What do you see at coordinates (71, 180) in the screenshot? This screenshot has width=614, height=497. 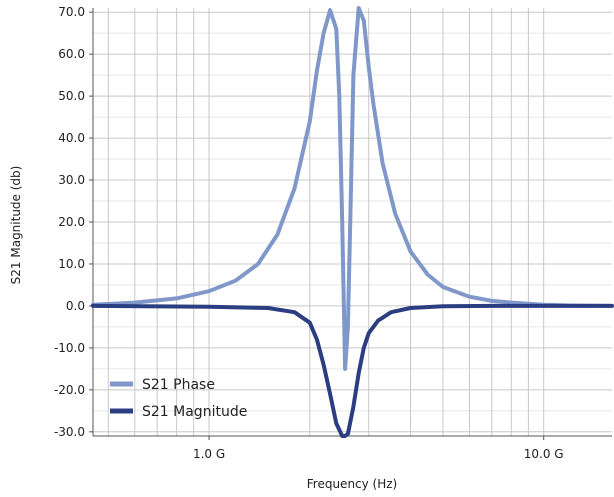 I see `y-tick-label: 30.0` at bounding box center [71, 180].